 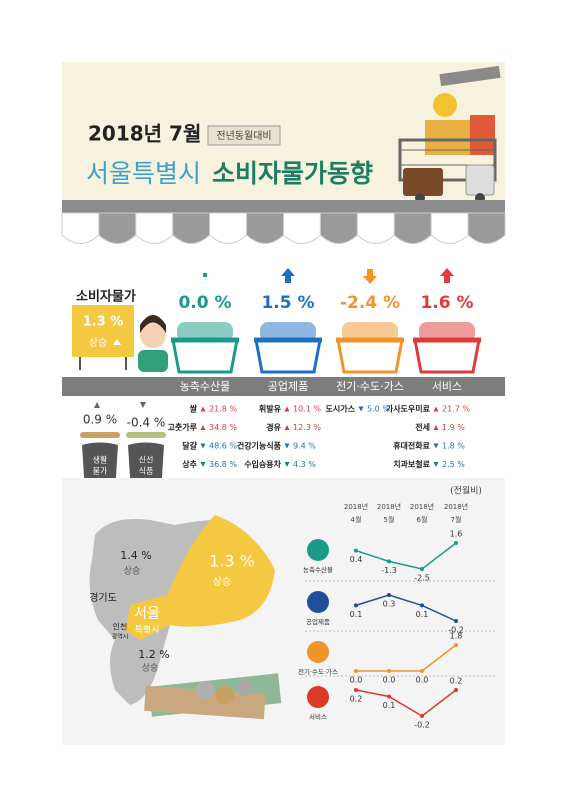 I want to click on item-name: 달걀, so click(x=189, y=446).